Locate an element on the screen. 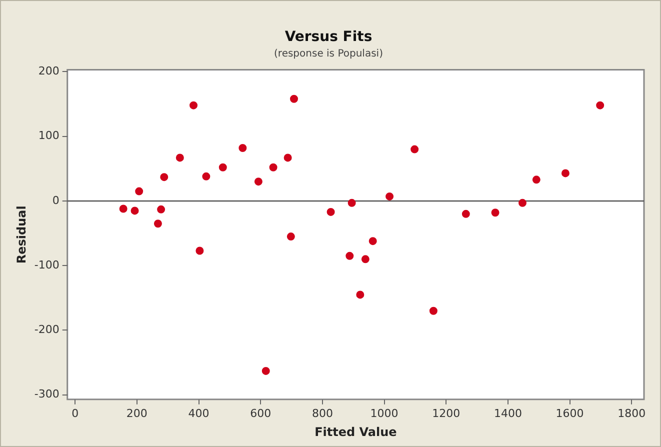 This screenshot has height=447, width=661. y-tick-label: 200 is located at coordinates (49, 71).